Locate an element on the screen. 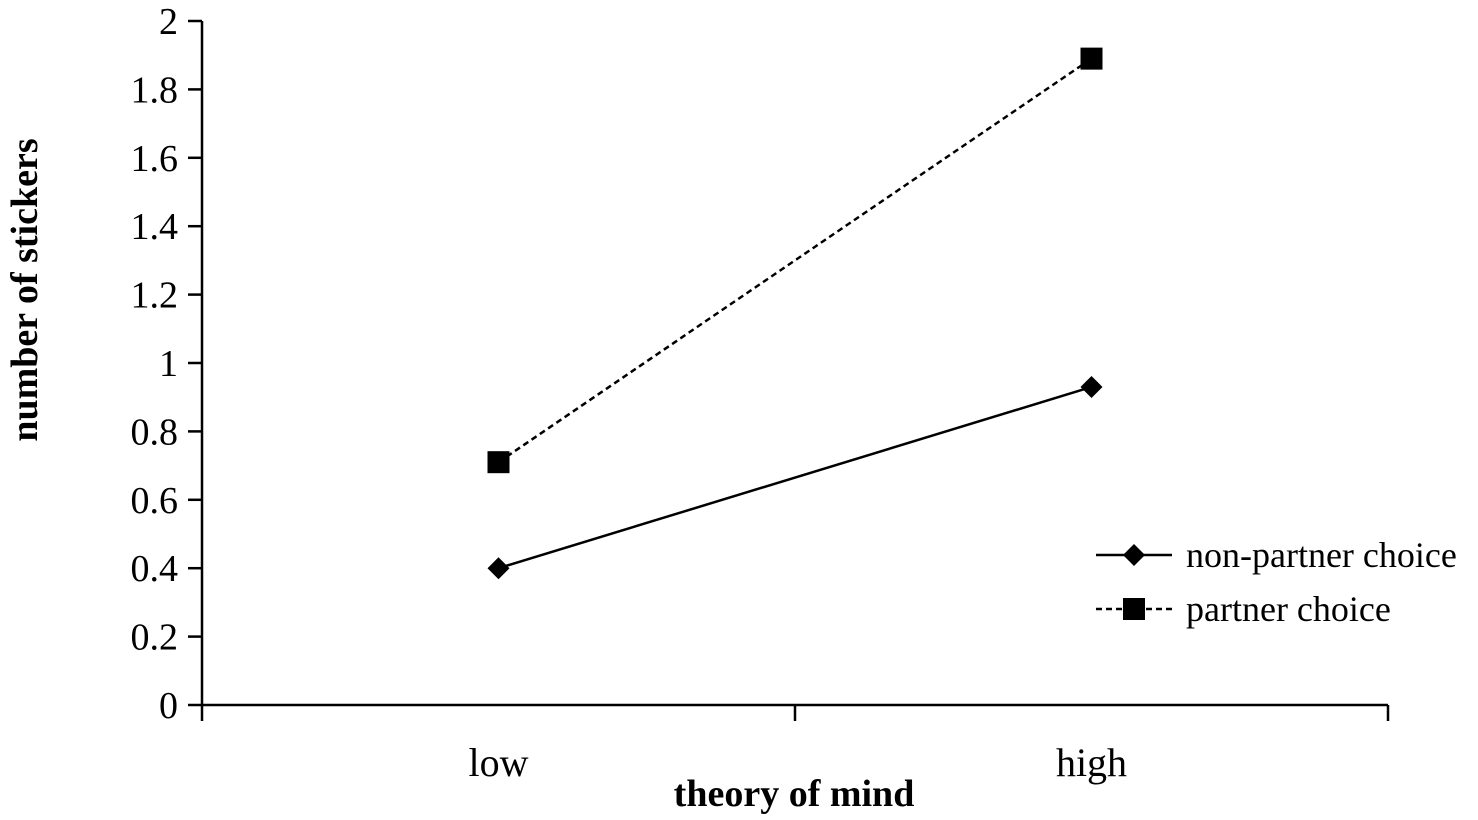 This screenshot has width=1478, height=820. legend-item: partner choice is located at coordinates (1243, 609).